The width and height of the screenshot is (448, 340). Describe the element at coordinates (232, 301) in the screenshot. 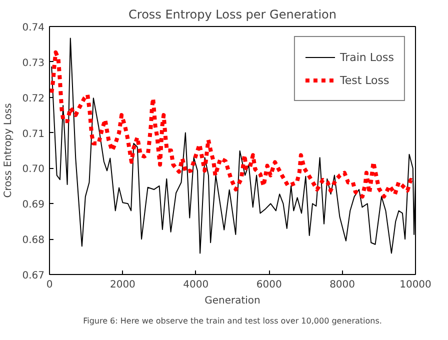

I see `x-axis-title: Generation` at that location.